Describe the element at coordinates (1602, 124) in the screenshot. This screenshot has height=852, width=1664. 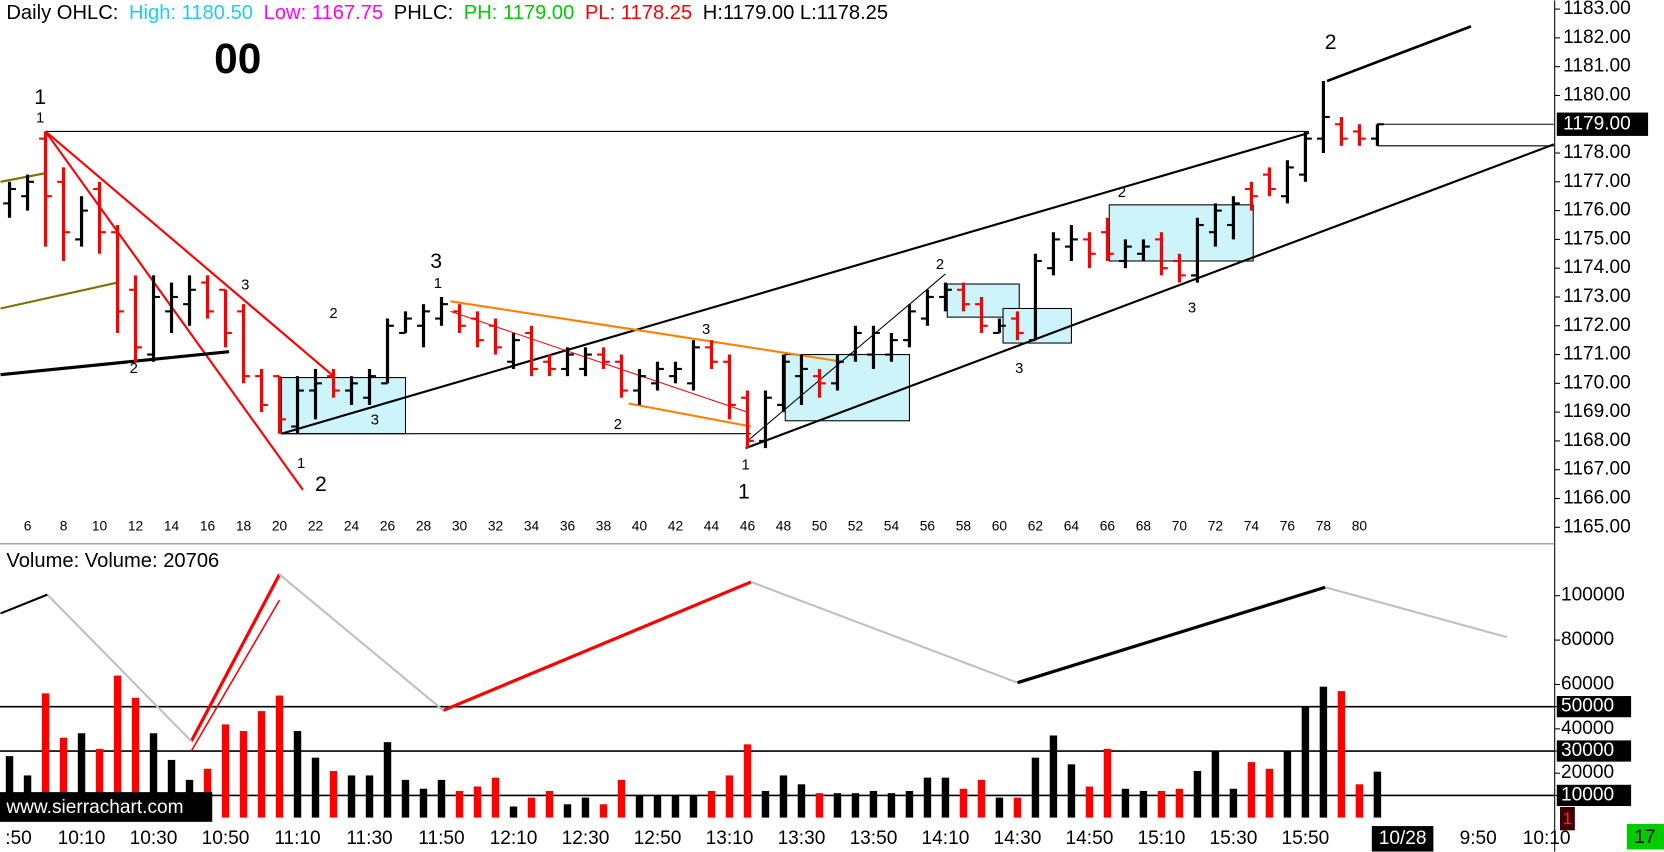
I see `last-price-box` at that location.